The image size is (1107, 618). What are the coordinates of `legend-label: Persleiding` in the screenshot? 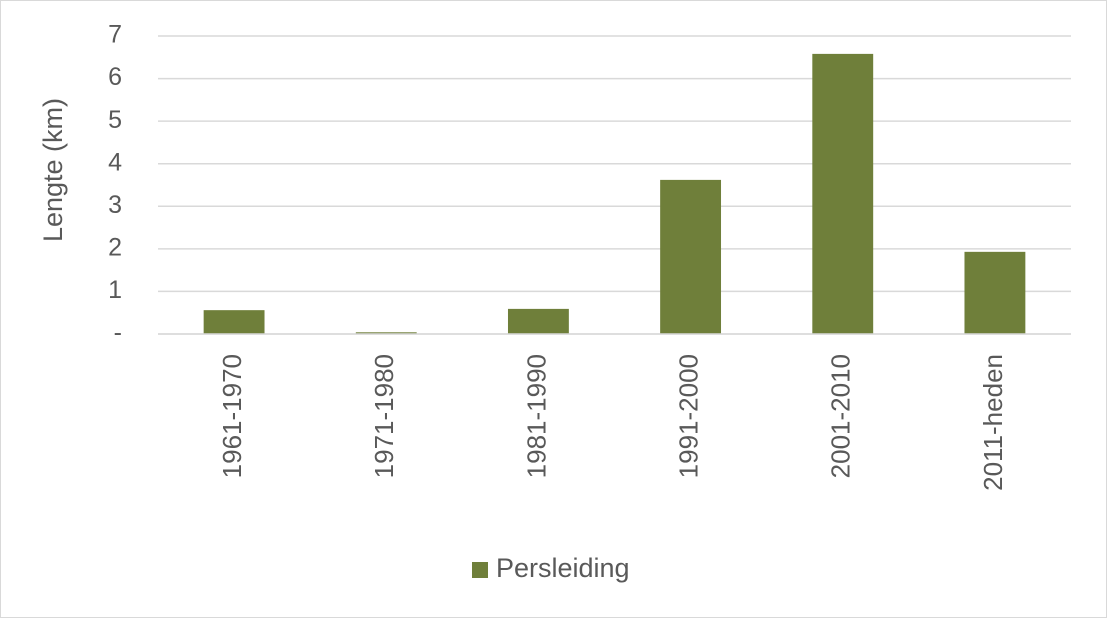 It's located at (563, 568).